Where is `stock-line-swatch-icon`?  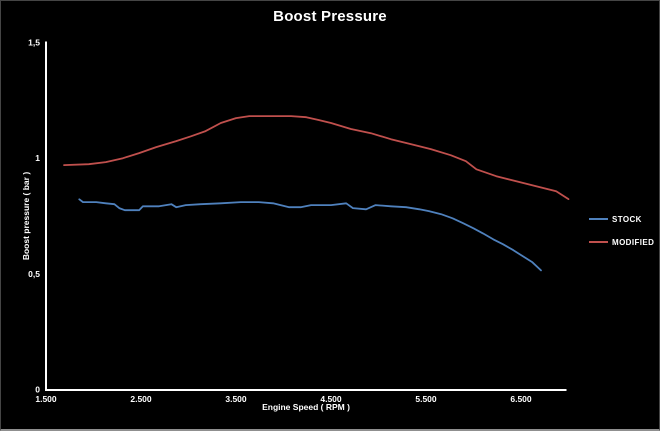 stock-line-swatch-icon is located at coordinates (598, 219).